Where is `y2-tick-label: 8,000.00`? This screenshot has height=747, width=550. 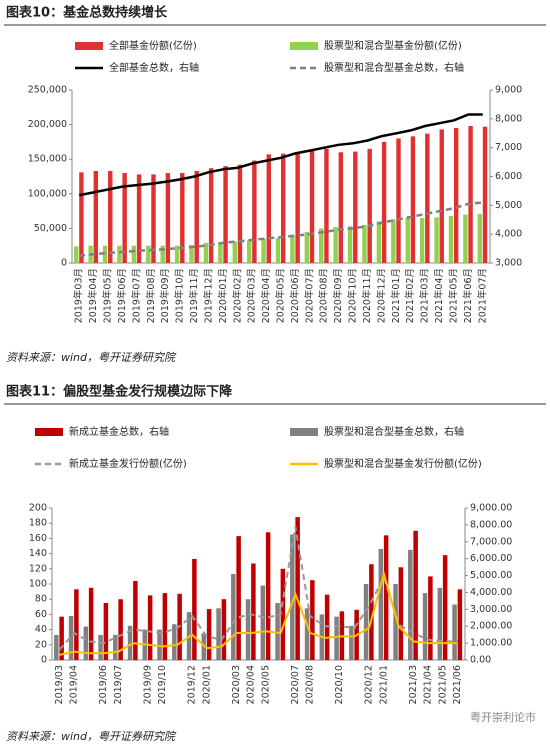 y2-tick-label: 8,000.00 is located at coordinates (491, 524).